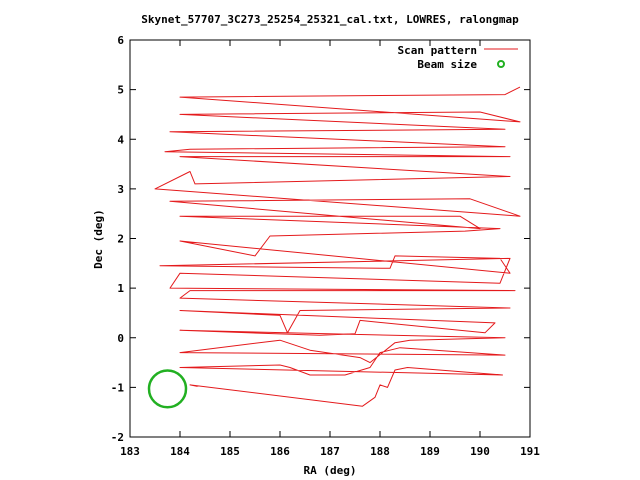 The image size is (640, 480). Describe the element at coordinates (480, 451) in the screenshot. I see `x-tick-label: 190` at that location.